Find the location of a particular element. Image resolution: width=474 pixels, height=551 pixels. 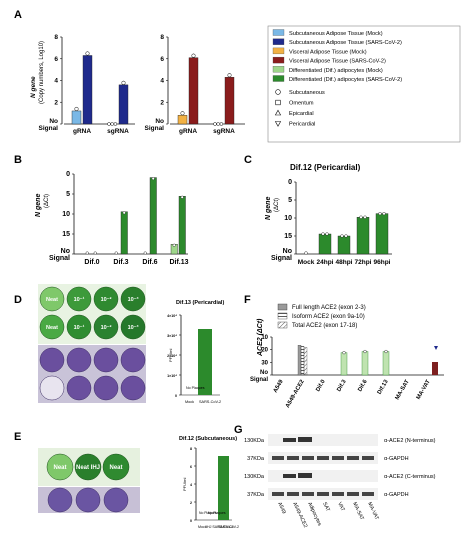

band-label: α-ACE2 (C-terminus) is located at coordinates (410, 477).